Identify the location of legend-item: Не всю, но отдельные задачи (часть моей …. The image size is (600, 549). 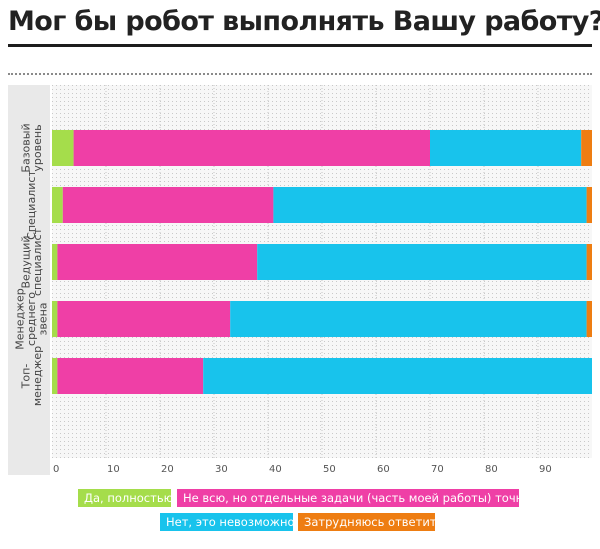
(353, 498).